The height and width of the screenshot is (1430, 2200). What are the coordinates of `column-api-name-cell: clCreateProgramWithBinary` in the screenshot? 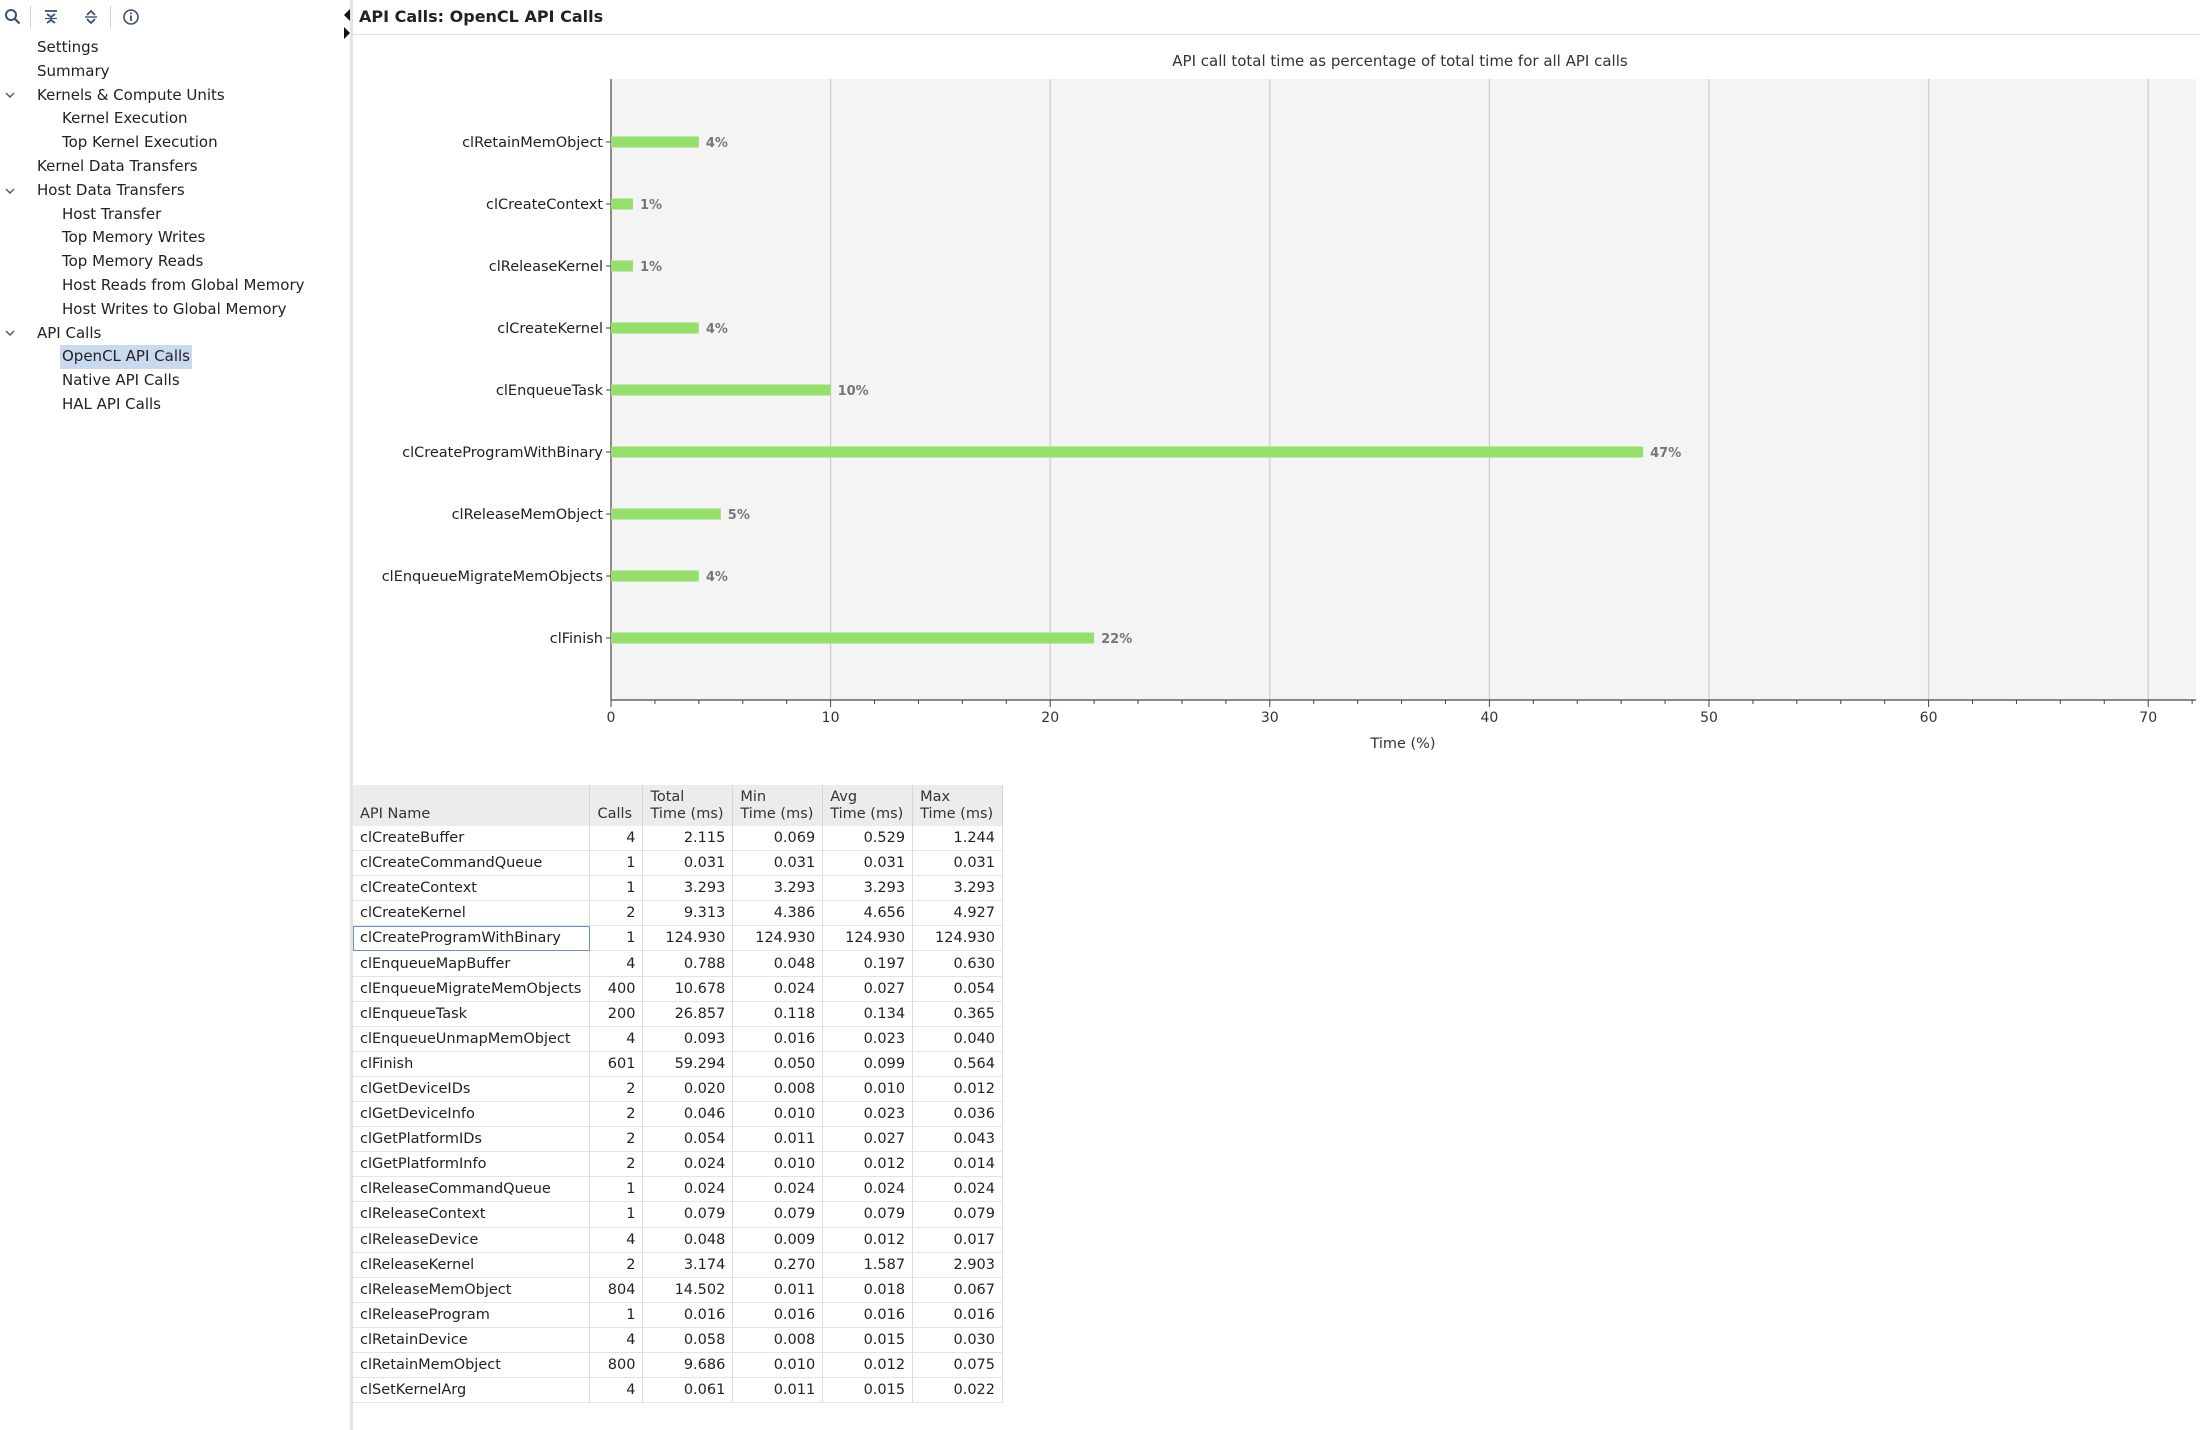 It's located at (472, 938).